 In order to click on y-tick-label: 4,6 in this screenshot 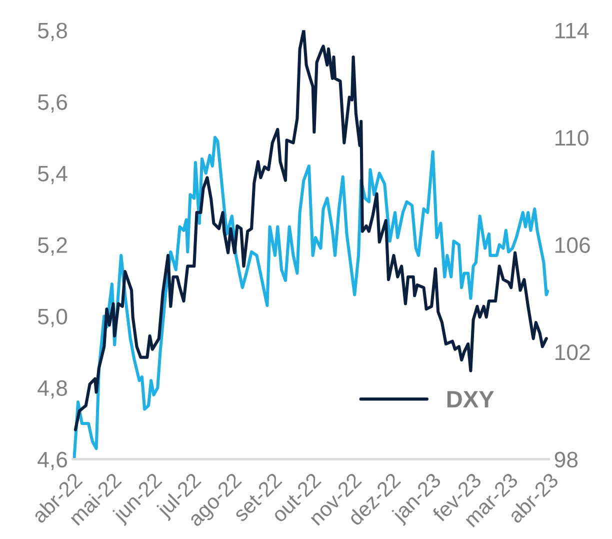, I will do `click(52, 461)`.